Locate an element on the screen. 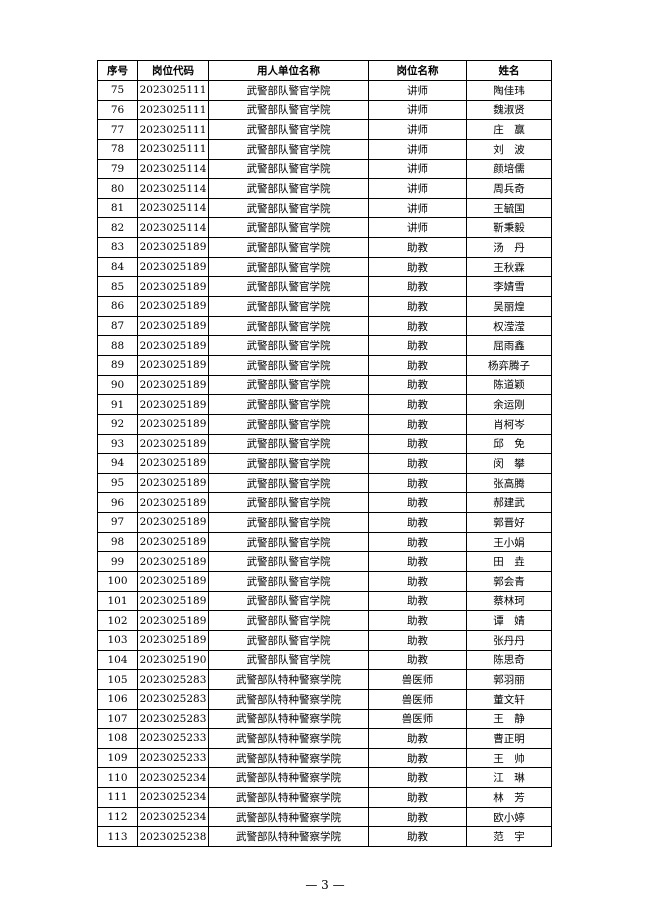 This screenshot has height=919, width=650. table-row: 91 2023025189 武警部队警官学院 助教 余运刚 is located at coordinates (324, 404).